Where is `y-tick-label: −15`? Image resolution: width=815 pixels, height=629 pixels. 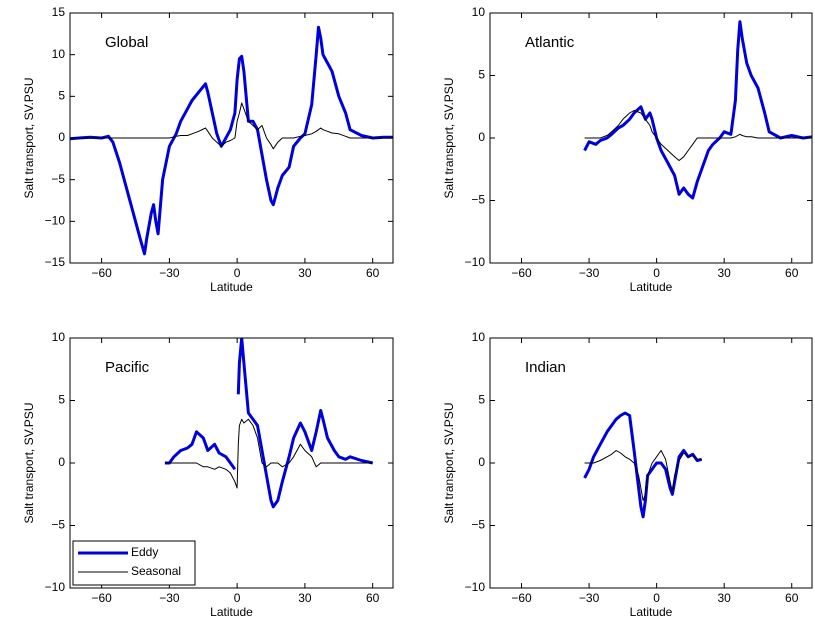
y-tick-label: −15 is located at coordinates (55, 262).